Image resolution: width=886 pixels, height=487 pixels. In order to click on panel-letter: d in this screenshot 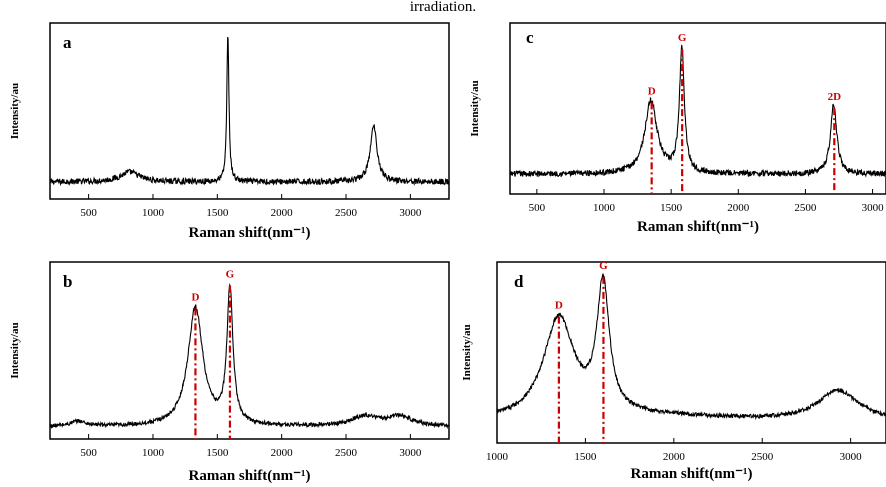, I will do `click(519, 281)`.